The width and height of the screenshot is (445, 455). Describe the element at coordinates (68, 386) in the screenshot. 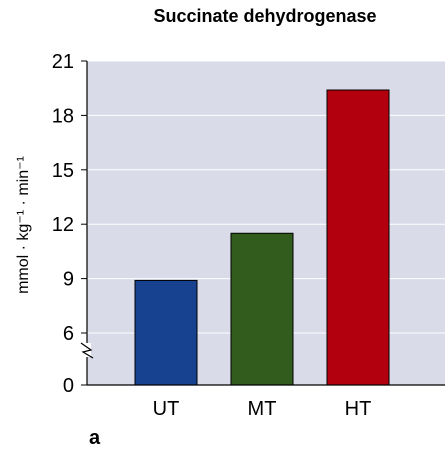

I see `y-tick-label: 0` at that location.